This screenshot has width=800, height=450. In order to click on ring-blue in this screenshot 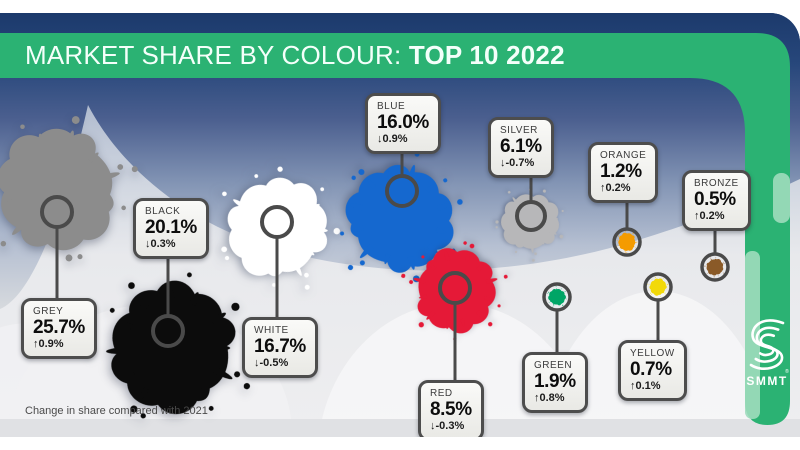, I will do `click(402, 191)`.